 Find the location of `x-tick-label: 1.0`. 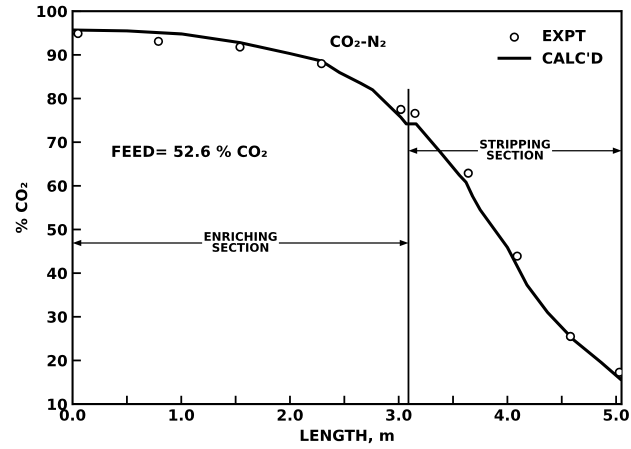

x-tick-label: 1.0 is located at coordinates (181, 415).